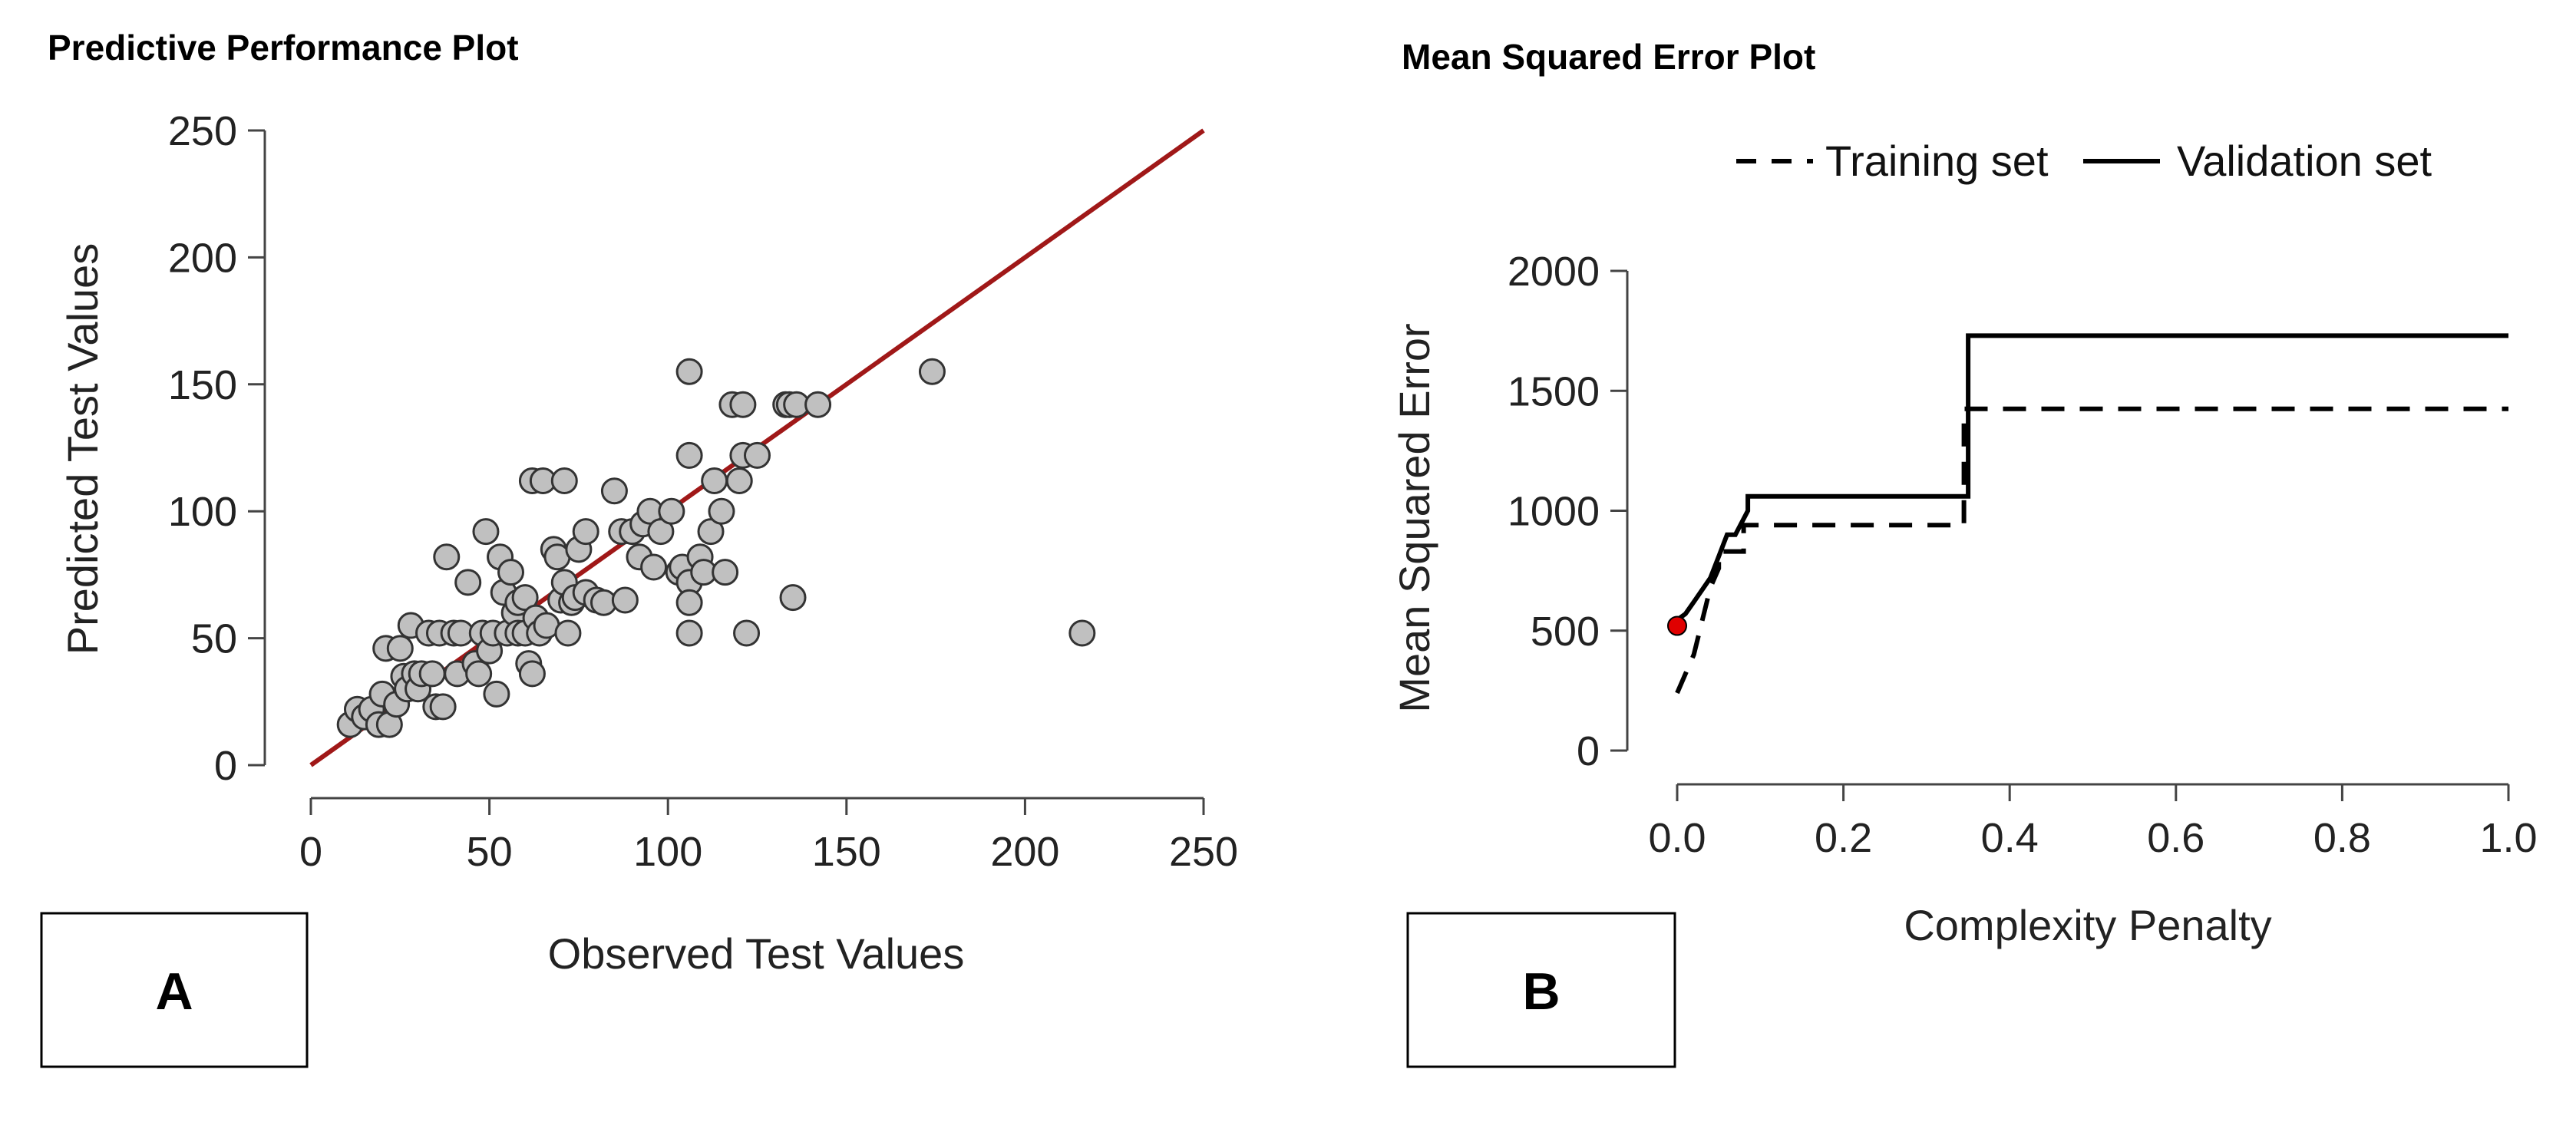  What do you see at coordinates (846, 852) in the screenshot?
I see `panel-a-x-tick-label: 150` at bounding box center [846, 852].